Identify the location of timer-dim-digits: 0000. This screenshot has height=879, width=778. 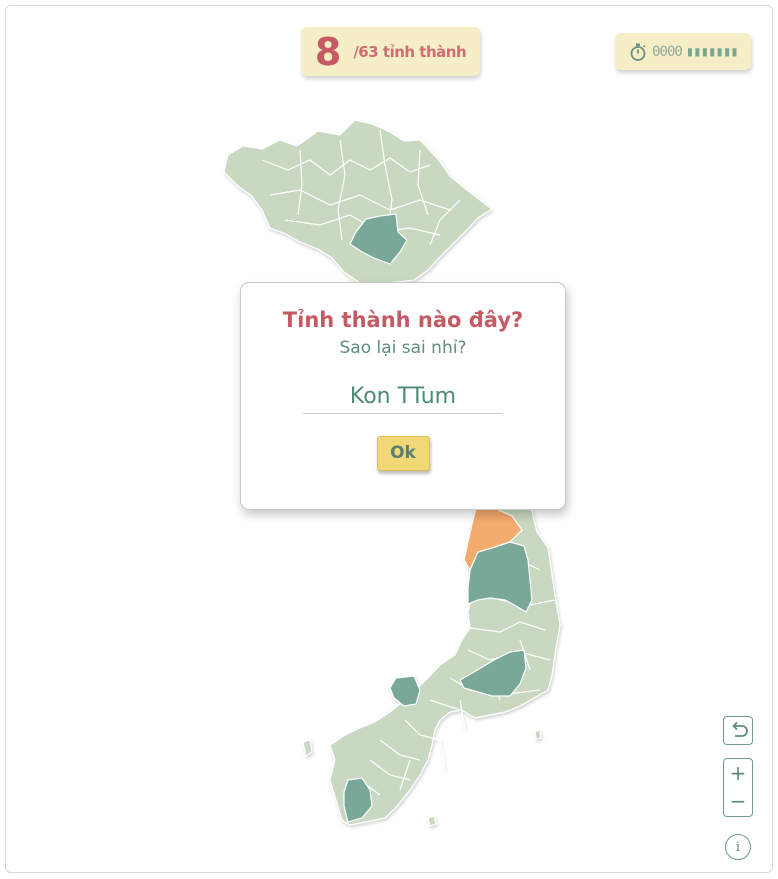
(667, 51).